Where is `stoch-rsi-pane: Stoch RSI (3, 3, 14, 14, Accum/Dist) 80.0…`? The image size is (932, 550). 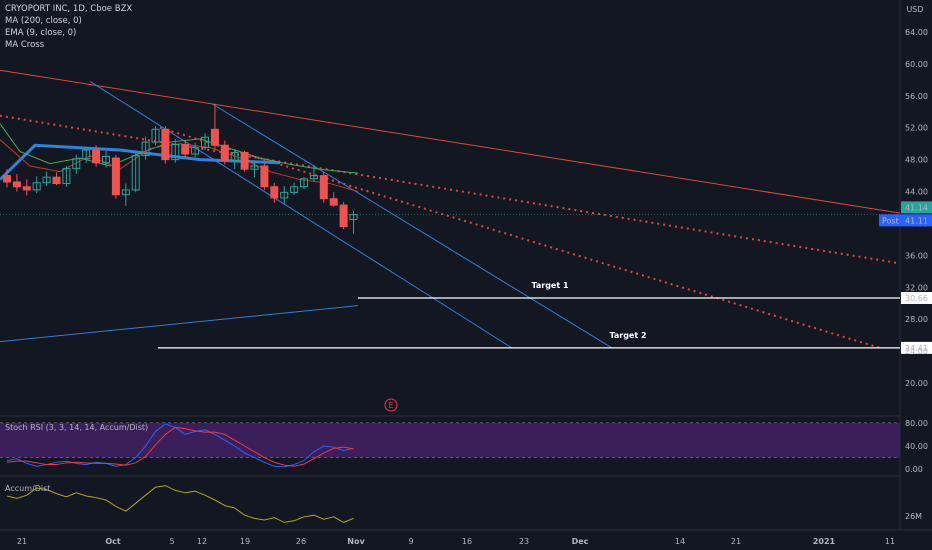
stoch-rsi-pane: Stoch RSI (3, 3, 14, 14, Accum/Dist) 80.0… is located at coordinates (464, 446).